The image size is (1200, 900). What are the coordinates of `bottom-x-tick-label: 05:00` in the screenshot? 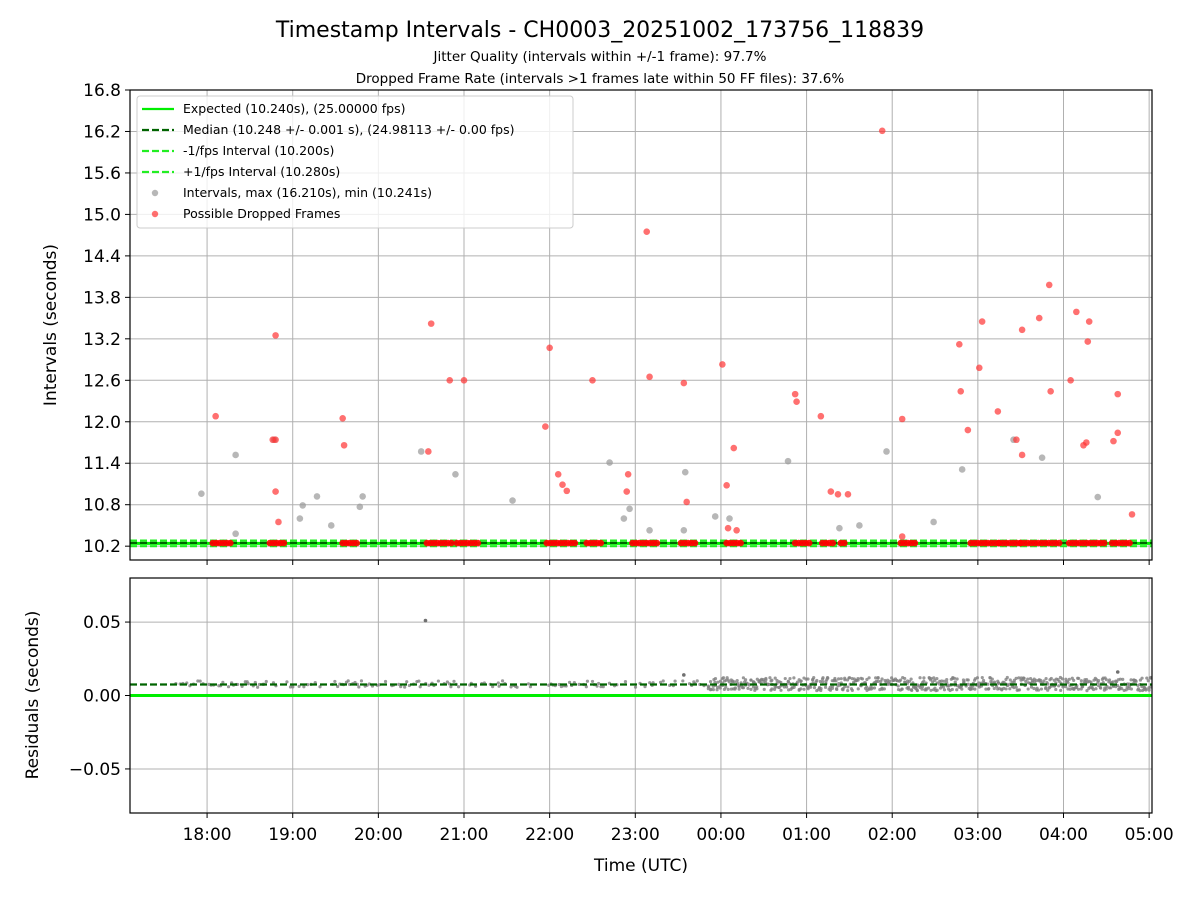 It's located at (1149, 835).